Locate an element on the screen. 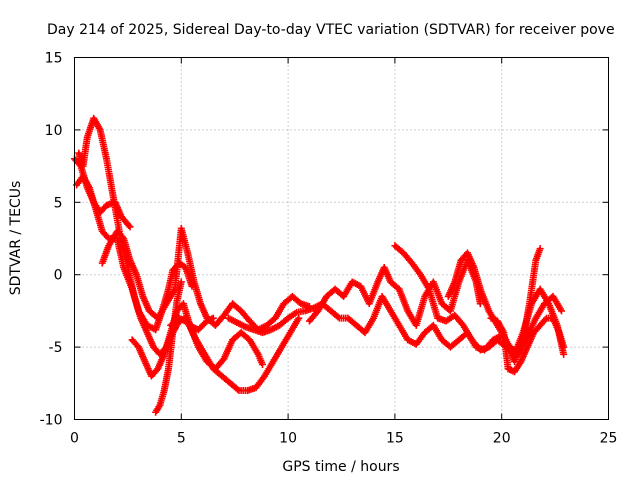 This screenshot has width=640, height=480. x-tick-label: 0 is located at coordinates (74, 439).